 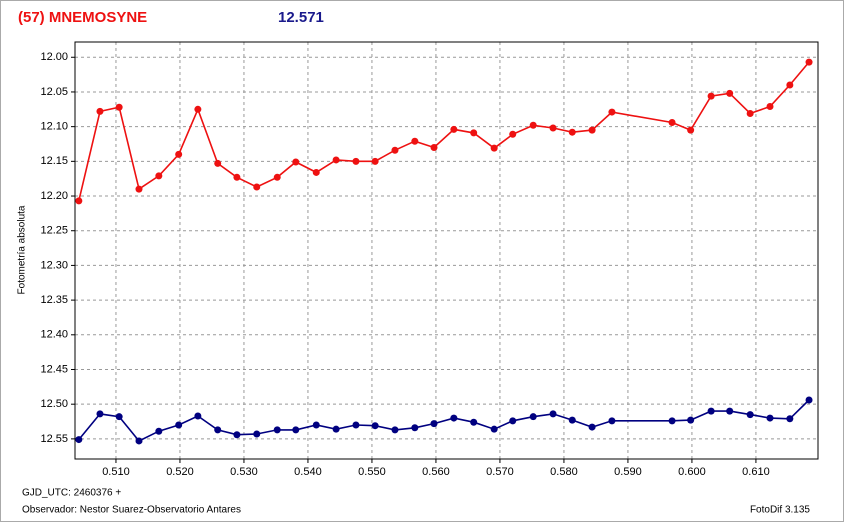 I want to click on y-tick-label: 12.20, so click(x=54, y=196).